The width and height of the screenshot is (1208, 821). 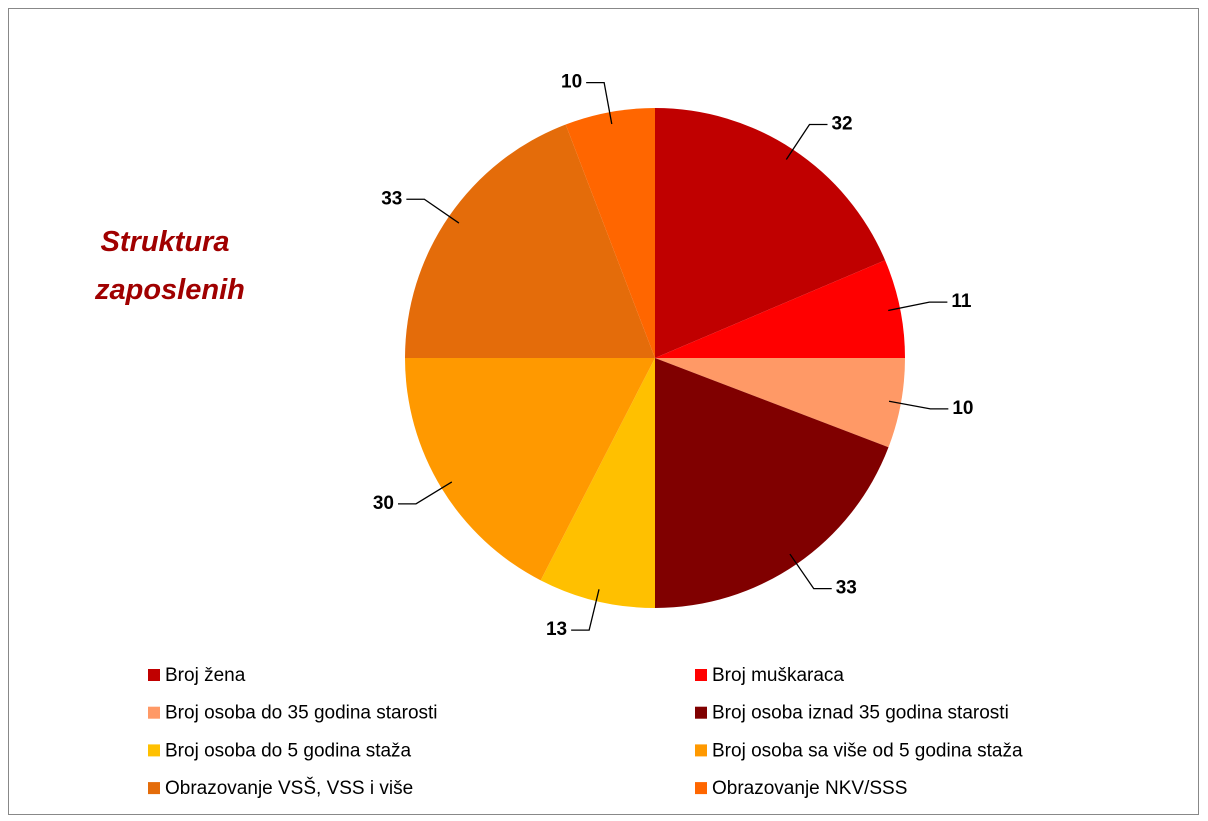 What do you see at coordinates (778, 675) in the screenshot?
I see `legend-label: Broj muškaraca` at bounding box center [778, 675].